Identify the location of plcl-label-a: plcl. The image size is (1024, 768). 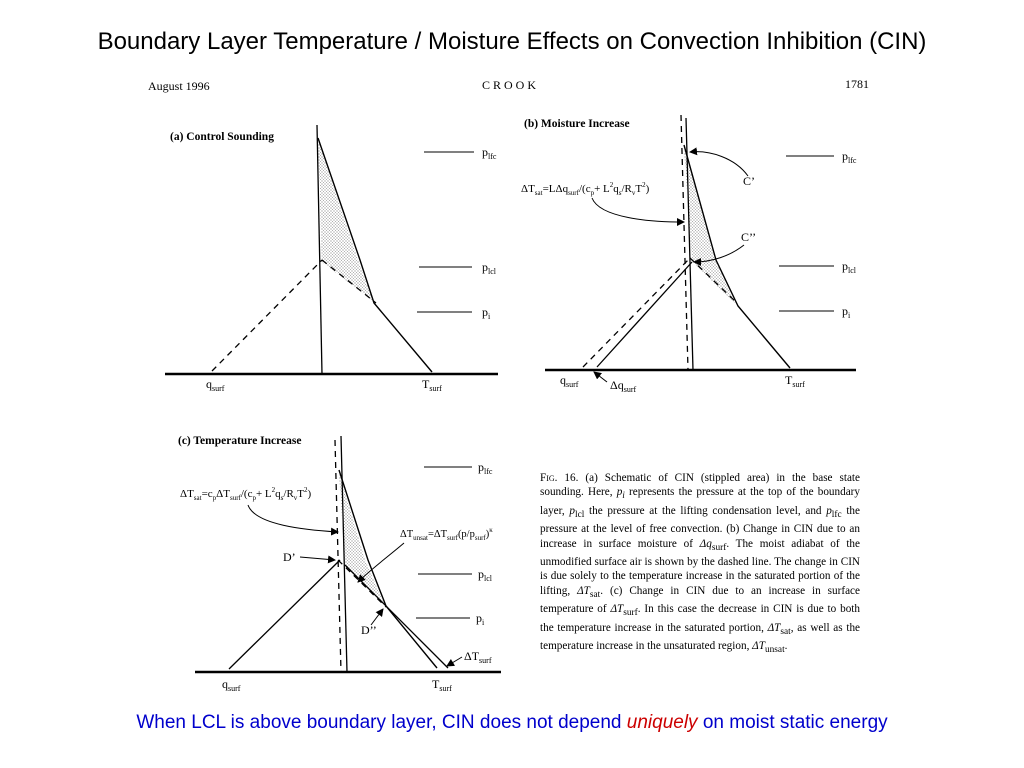
(489, 268).